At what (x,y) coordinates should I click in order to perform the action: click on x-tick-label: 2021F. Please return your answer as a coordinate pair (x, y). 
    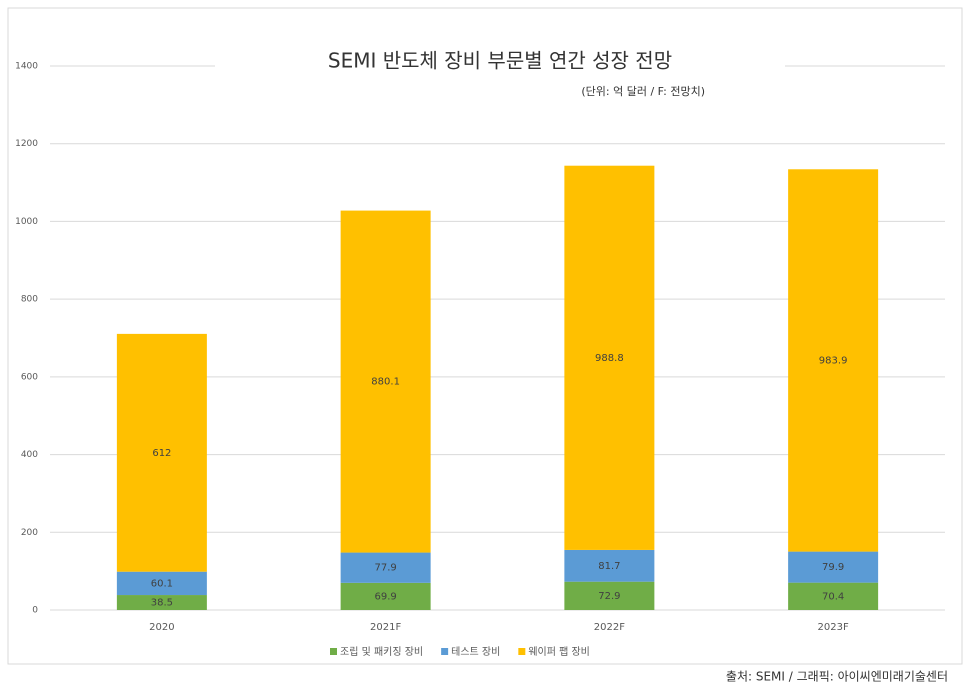
    Looking at the image, I should click on (385, 627).